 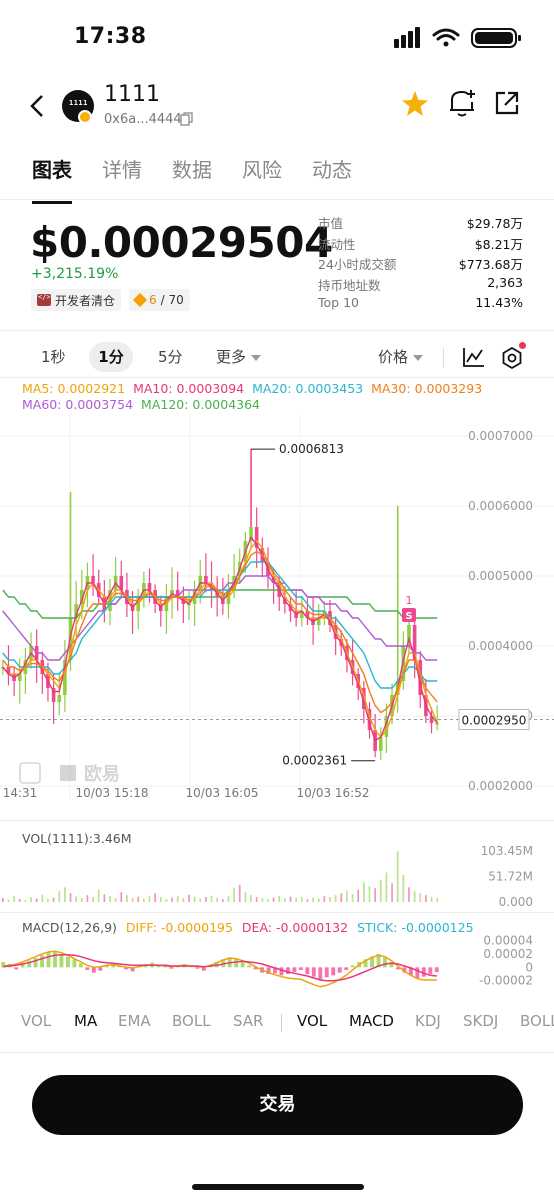 What do you see at coordinates (192, 170) in the screenshot?
I see `tab-data: 数据` at bounding box center [192, 170].